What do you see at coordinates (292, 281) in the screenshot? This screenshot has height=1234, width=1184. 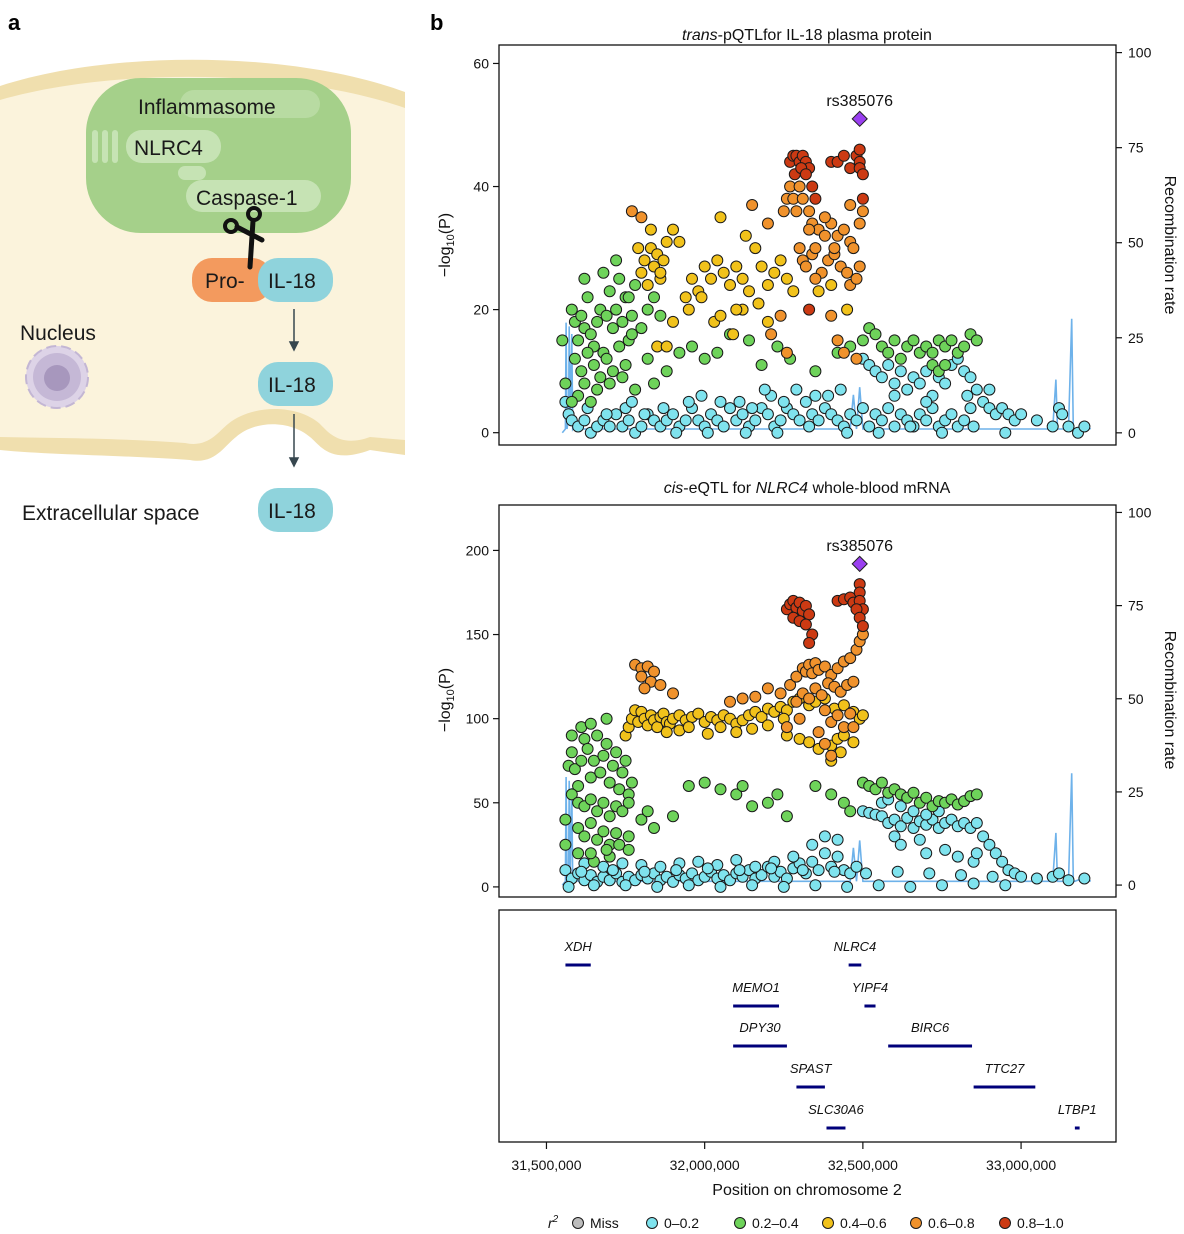 I see `il18-bound-label: IL-18` at bounding box center [292, 281].